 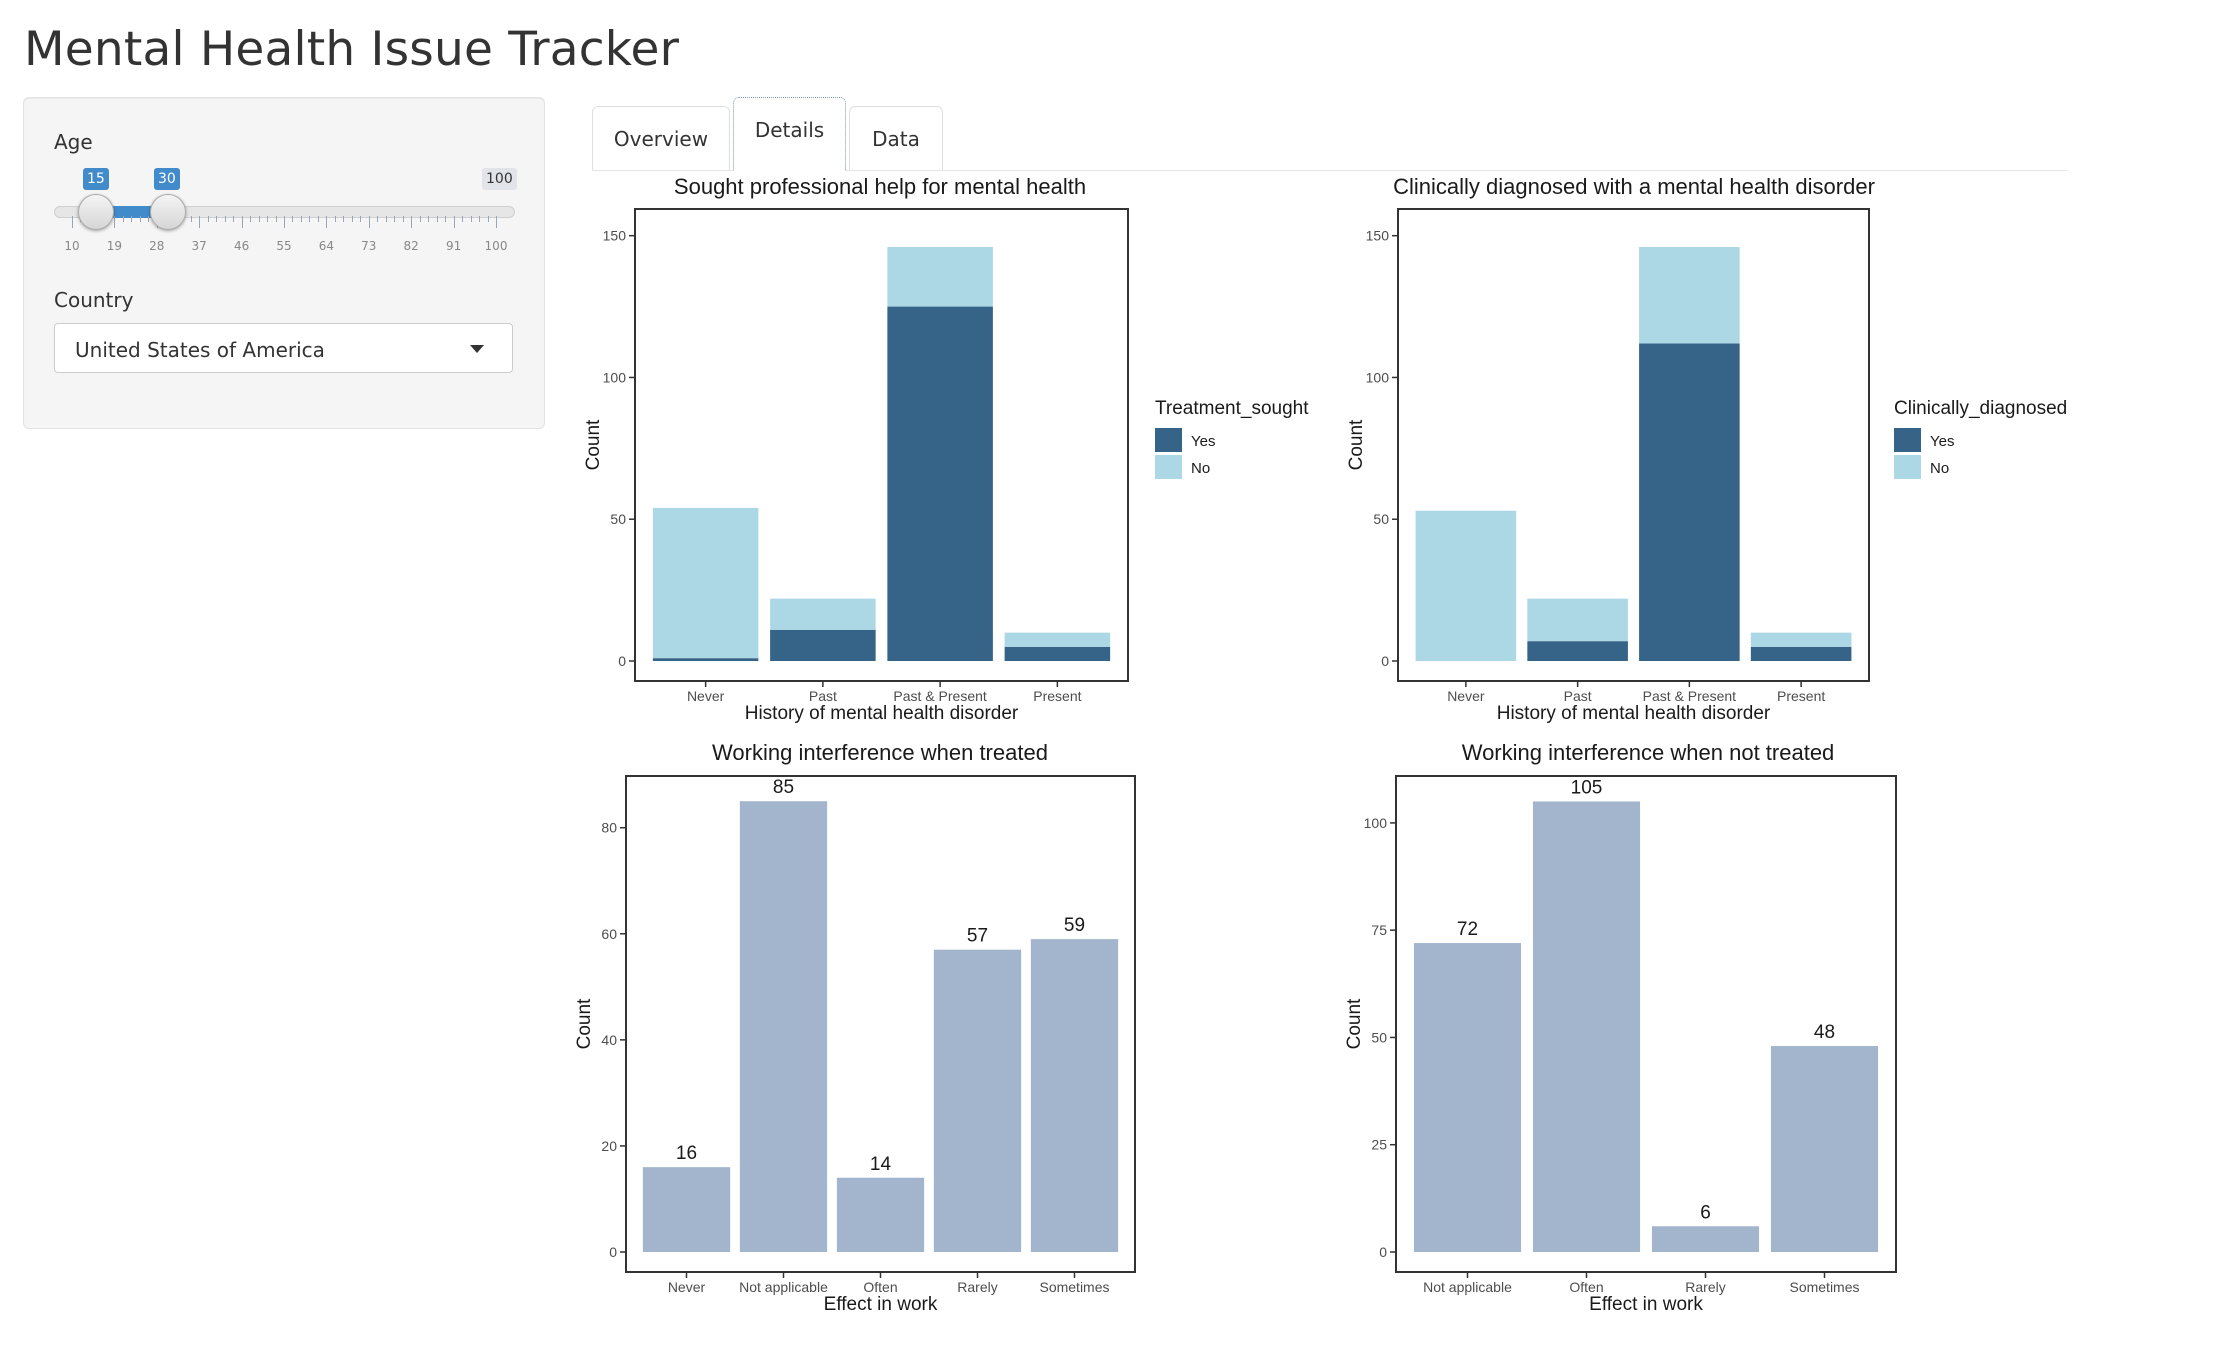 What do you see at coordinates (167, 179) in the screenshot?
I see `age-slider-max-value: 30` at bounding box center [167, 179].